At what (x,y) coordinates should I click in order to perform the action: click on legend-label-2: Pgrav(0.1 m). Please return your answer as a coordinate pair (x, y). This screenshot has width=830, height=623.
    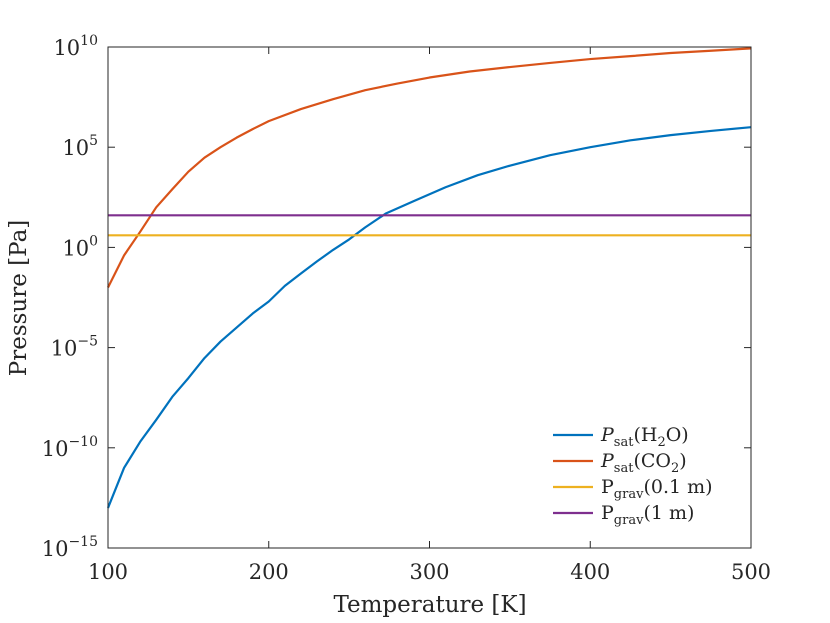
    Looking at the image, I should click on (657, 489).